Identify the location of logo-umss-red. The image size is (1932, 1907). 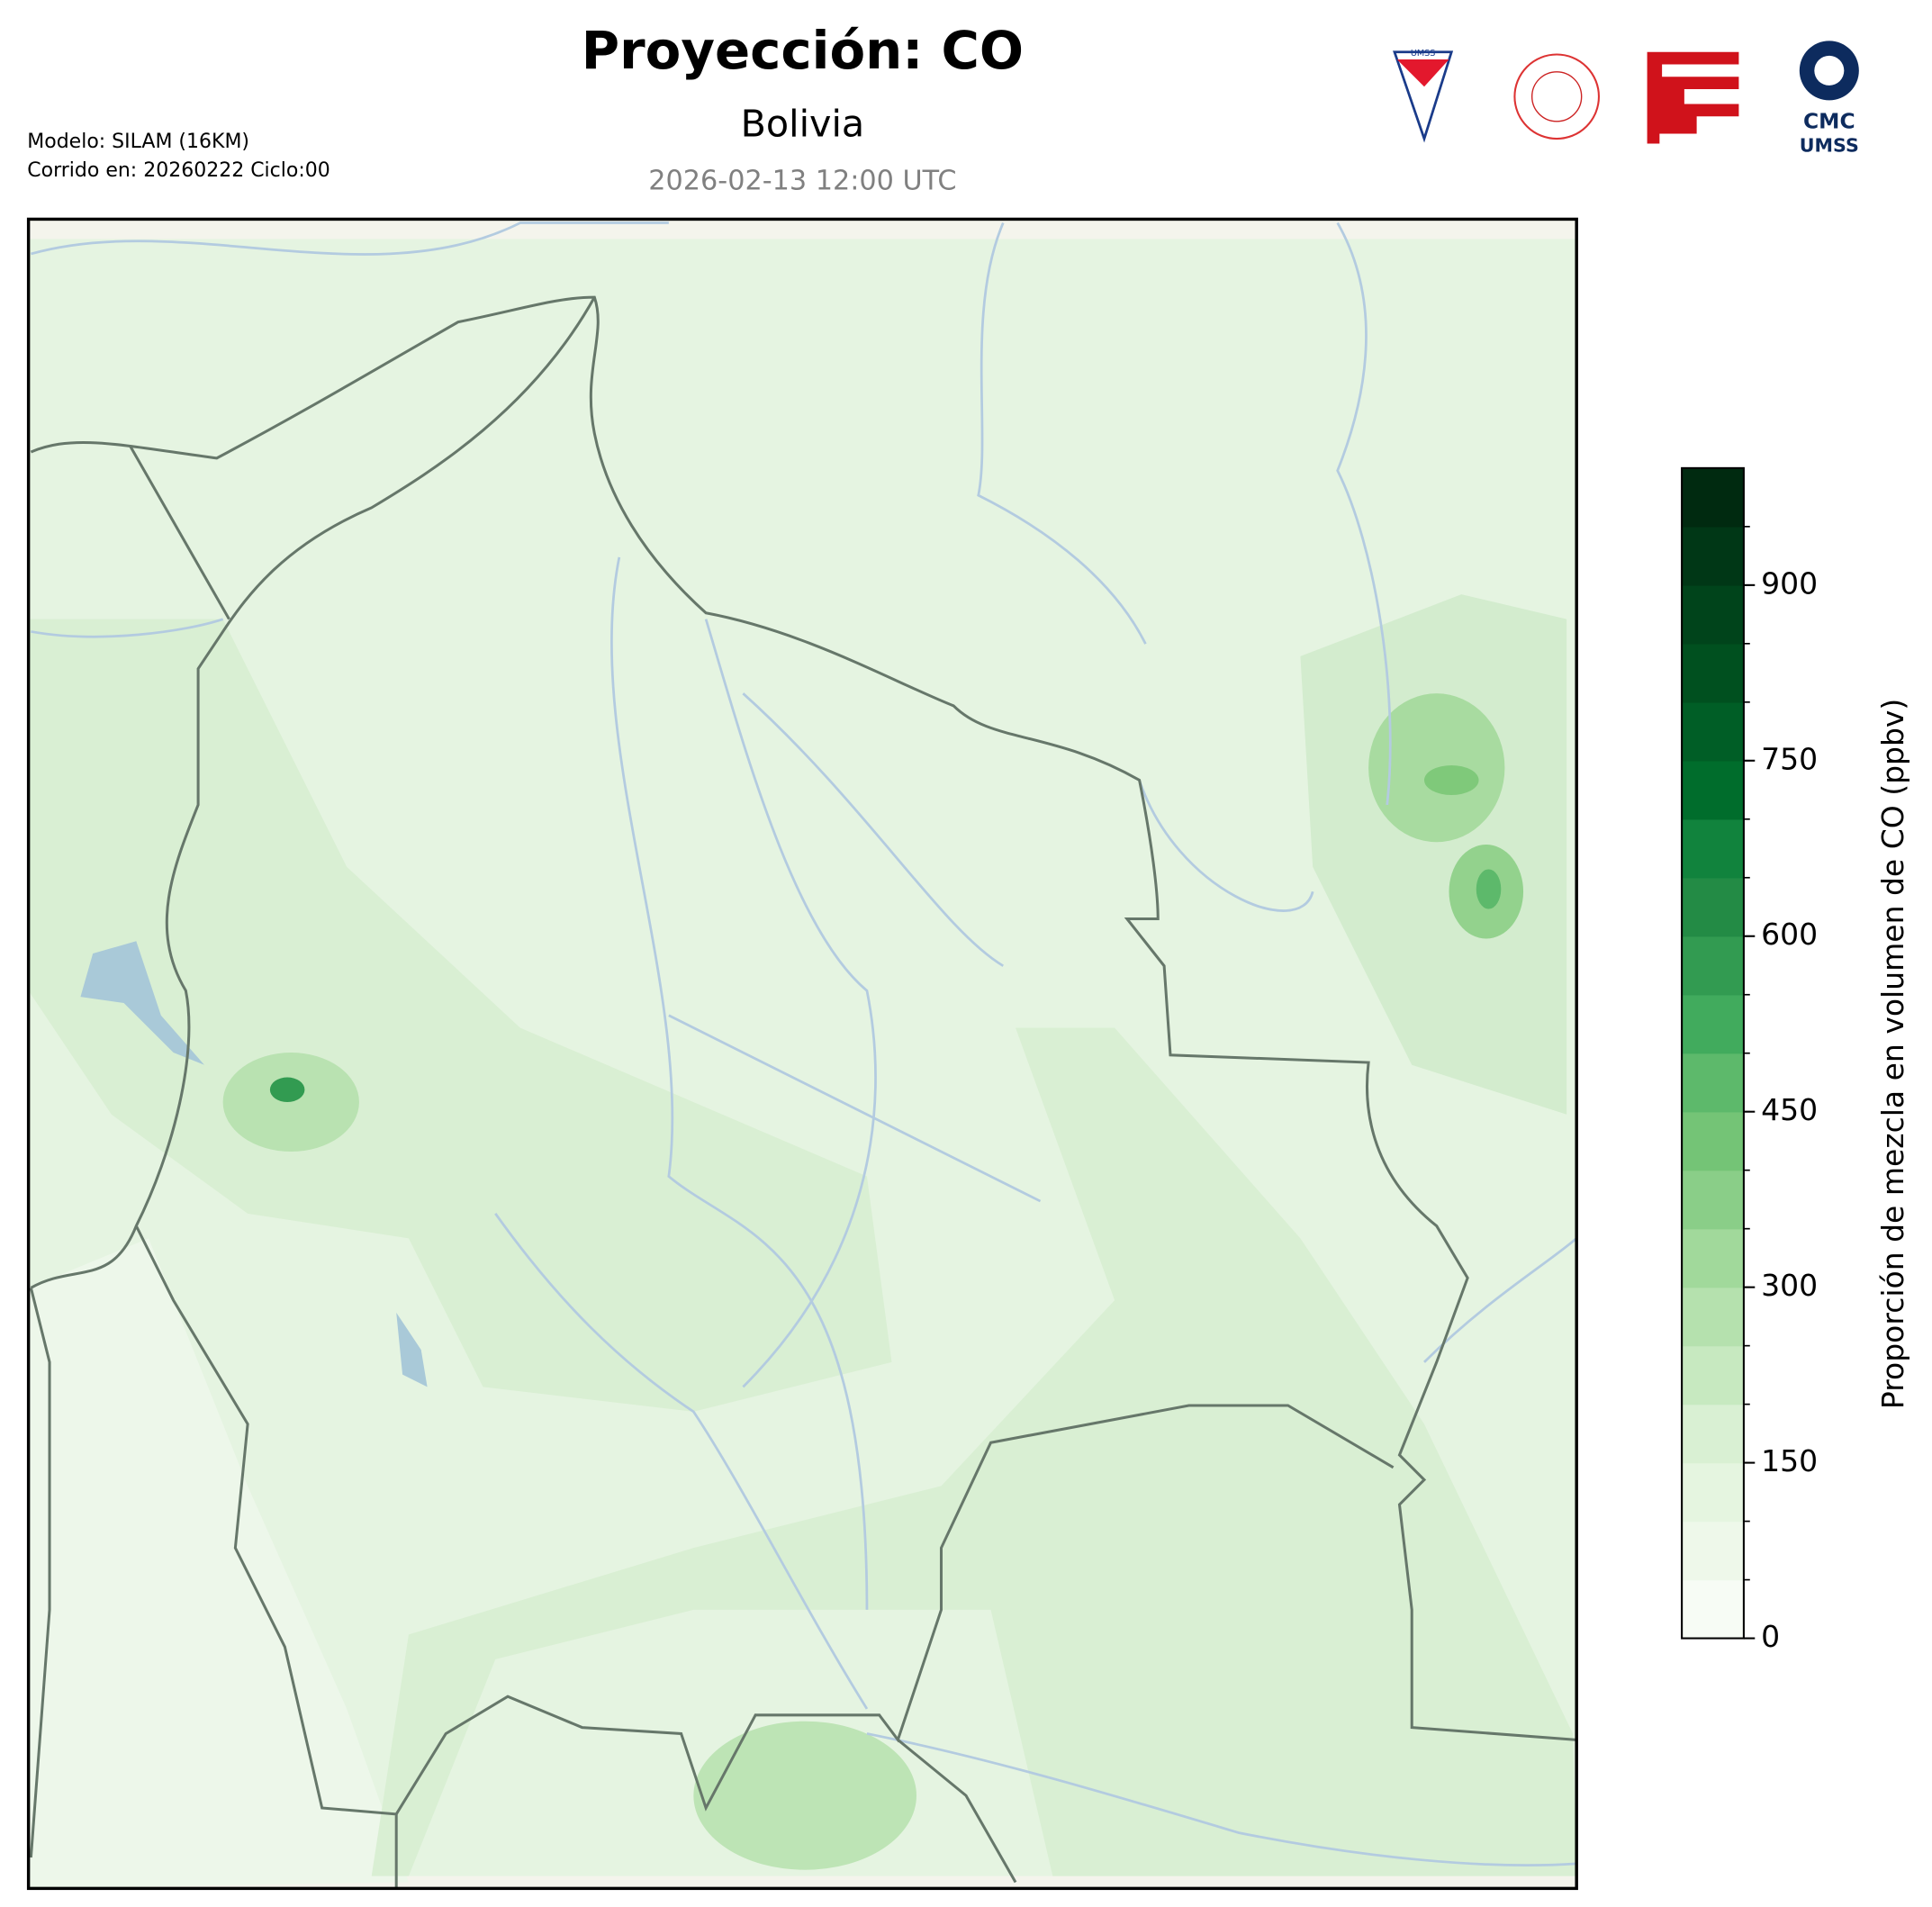
(1422, 73).